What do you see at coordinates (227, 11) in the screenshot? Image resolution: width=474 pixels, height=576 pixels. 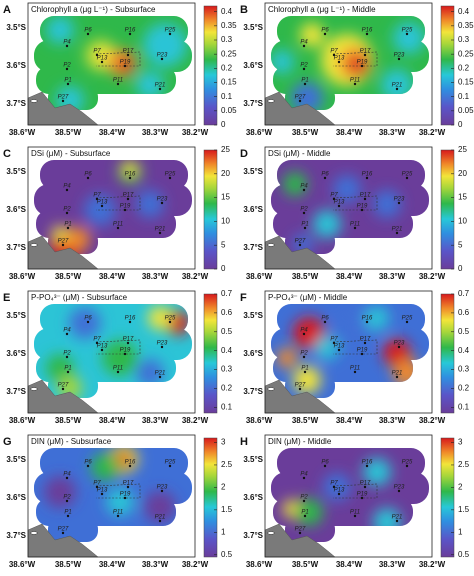 I see `colorbar-label: 0.4` at bounding box center [227, 11].